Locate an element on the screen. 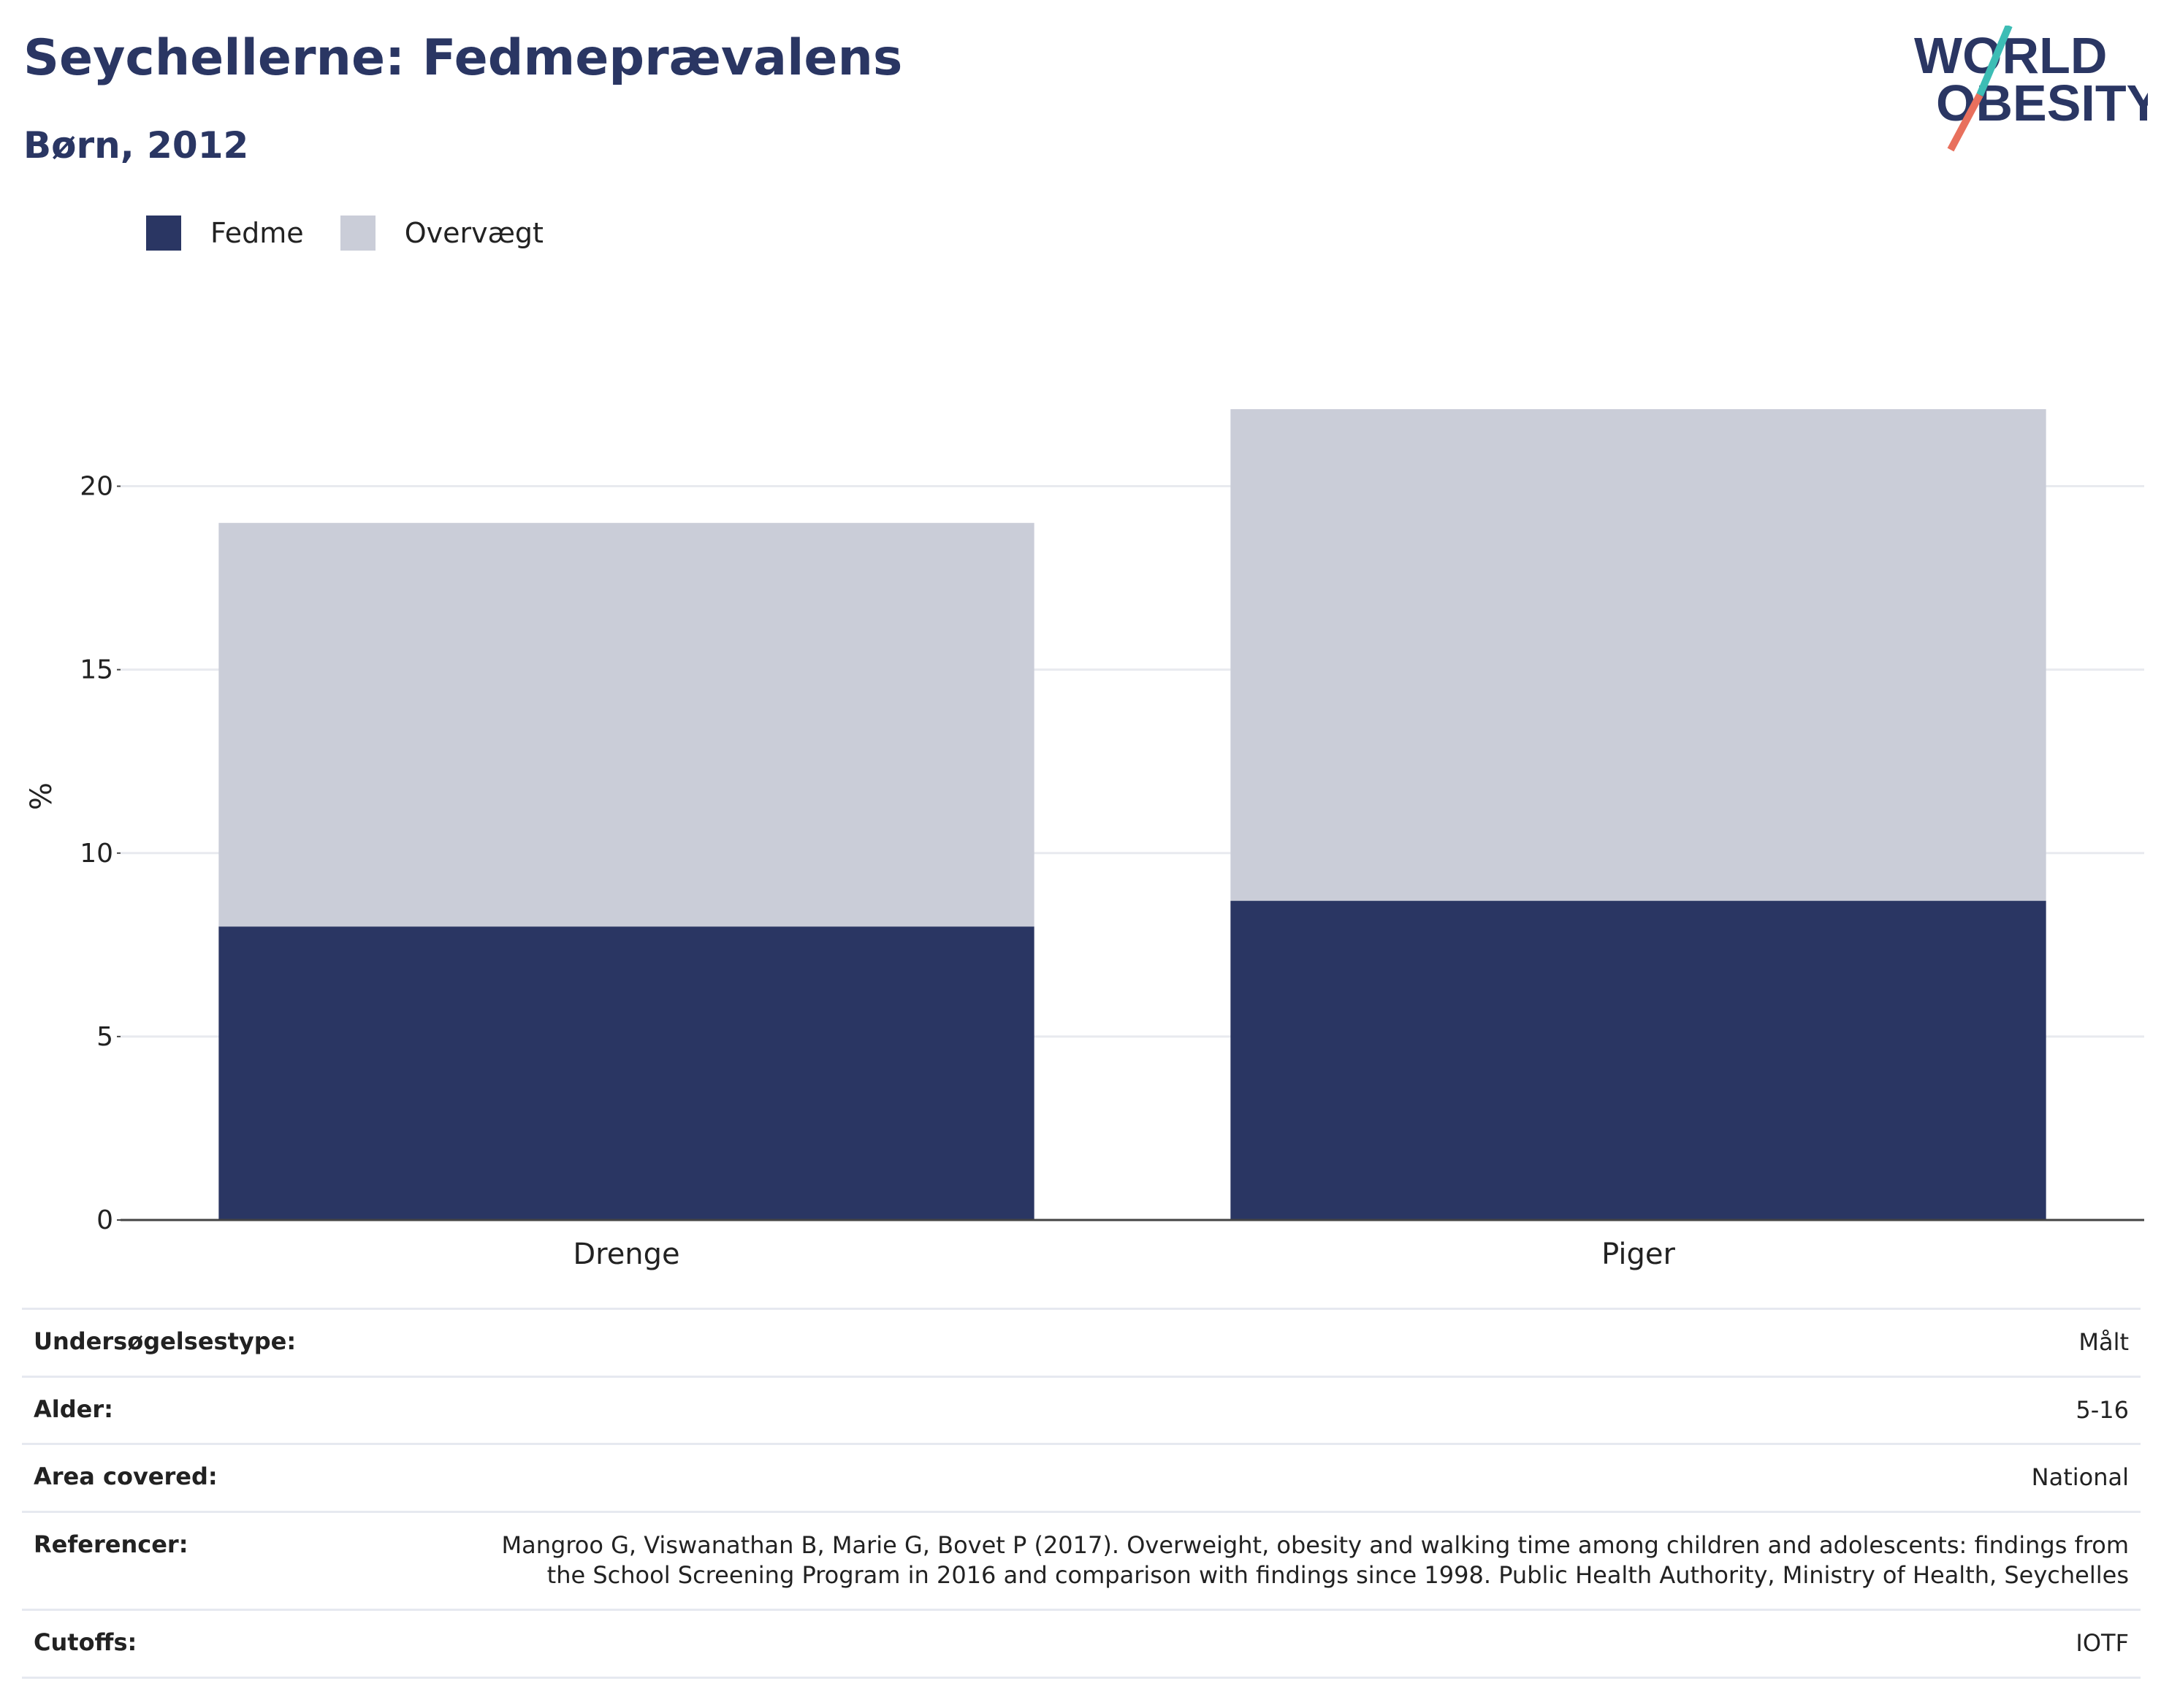 This screenshot has height=1708, width=2161. legend-item-overvaegt: Overvægt is located at coordinates (442, 234).